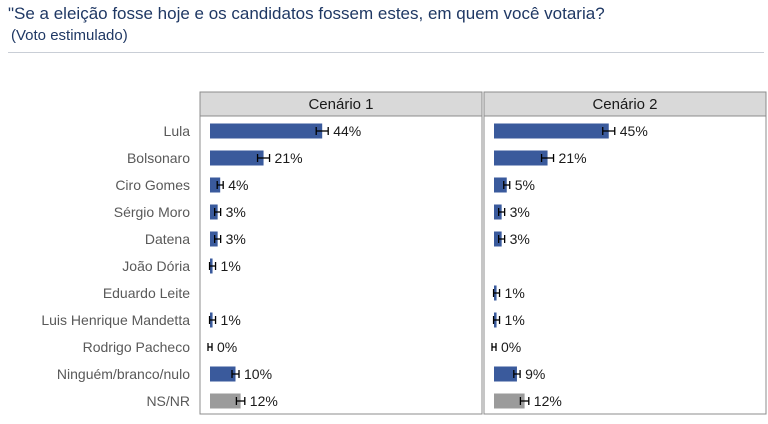 This screenshot has height=424, width=768. I want to click on panel-2-bolsonaro-value-label: 21%, so click(573, 158).